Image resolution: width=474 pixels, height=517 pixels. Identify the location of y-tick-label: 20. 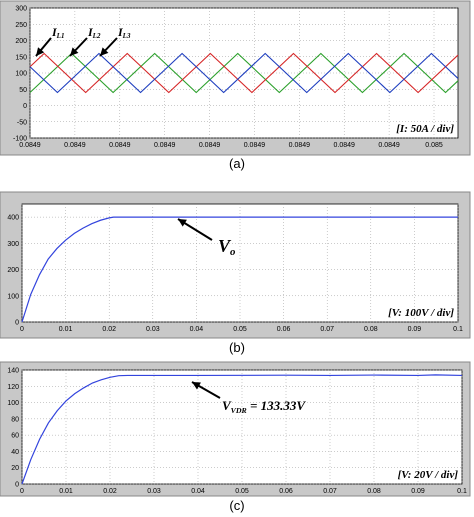
(15, 468).